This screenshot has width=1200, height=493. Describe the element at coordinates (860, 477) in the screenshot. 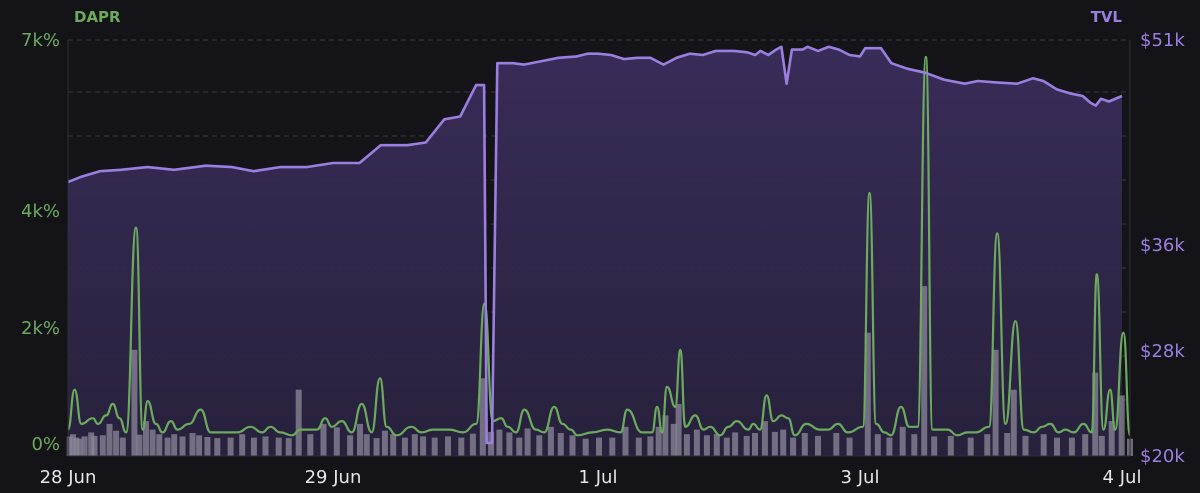

I see `x-tick-label: 3 Jul` at that location.